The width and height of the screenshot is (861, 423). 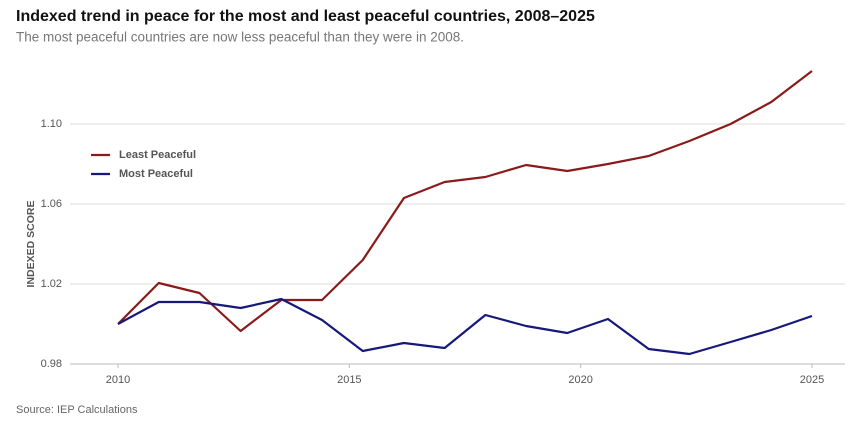 What do you see at coordinates (51, 284) in the screenshot?
I see `y-tick-label: 1.02` at bounding box center [51, 284].